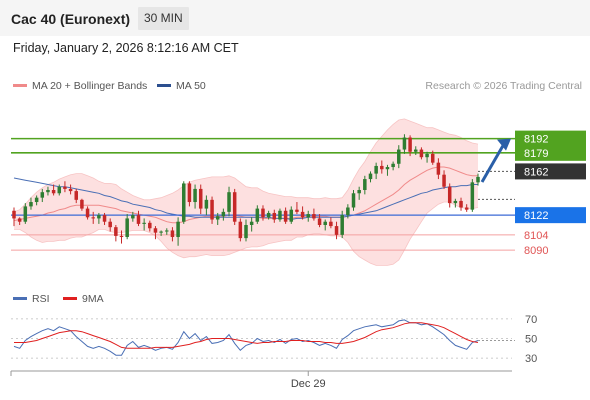  Describe the element at coordinates (536, 140) in the screenshot. I see `resistance-label-8192: 8192` at that location.